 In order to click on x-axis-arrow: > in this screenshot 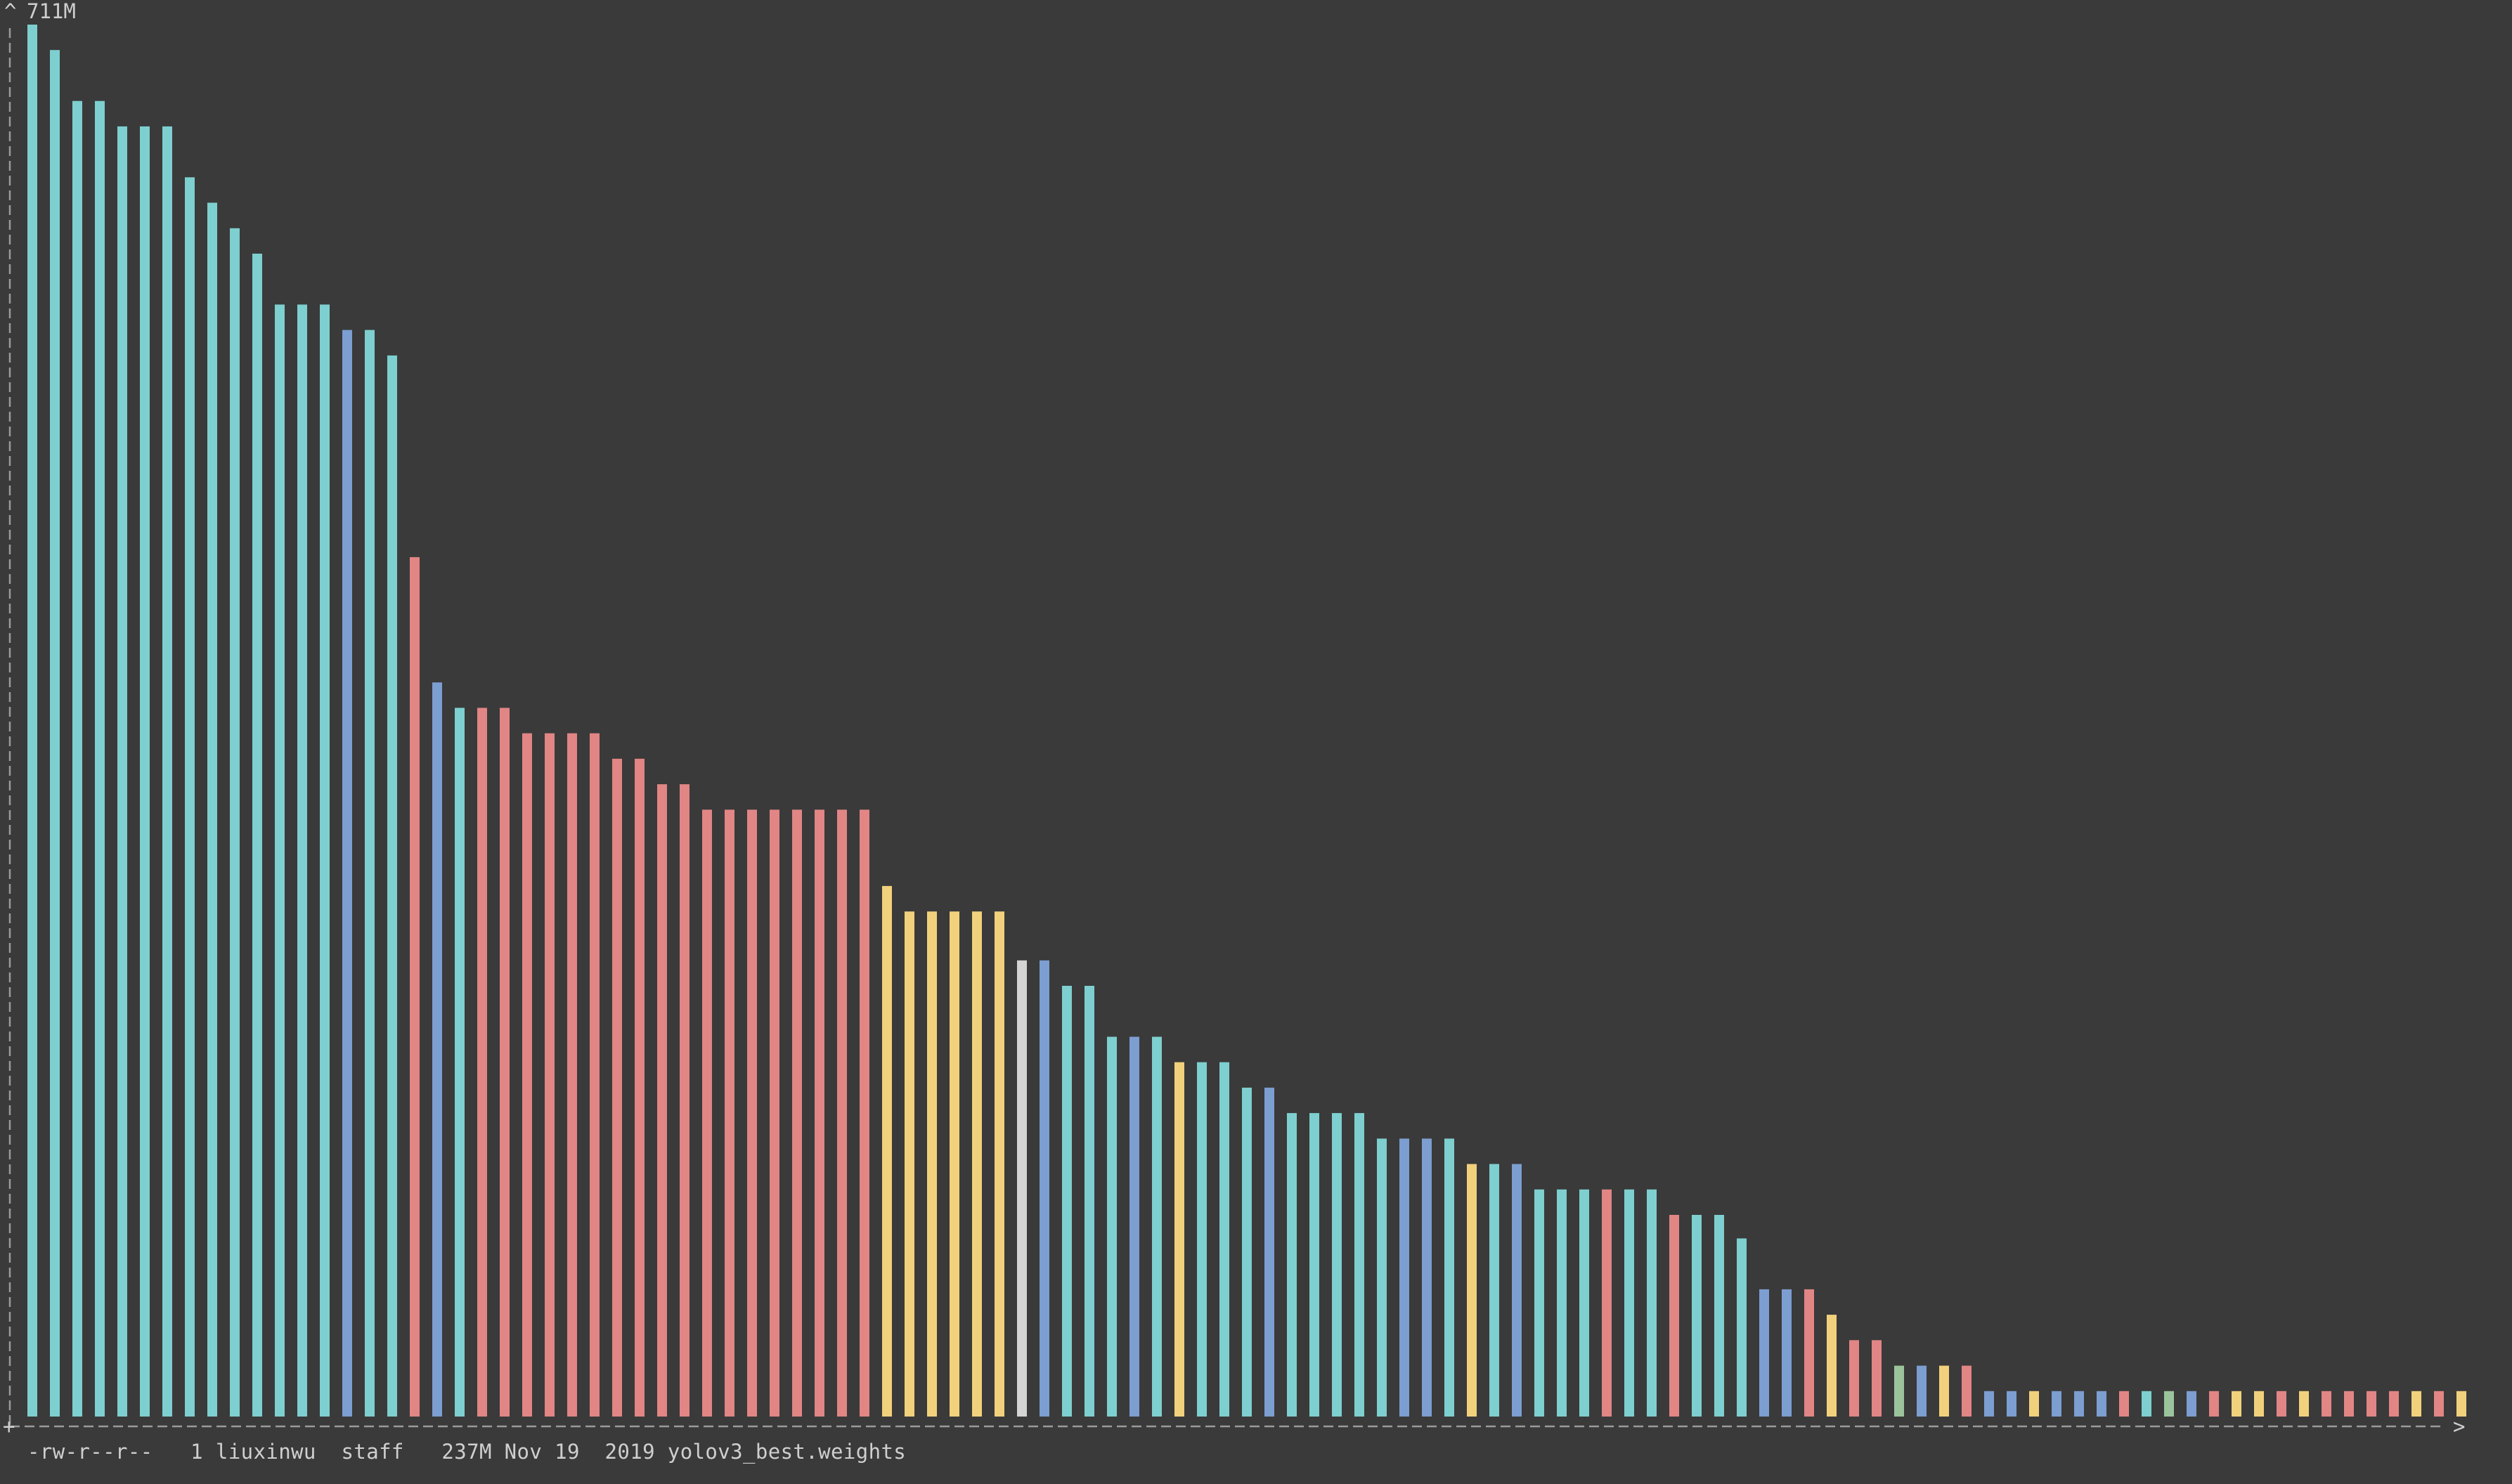, I will do `click(2459, 1426)`.